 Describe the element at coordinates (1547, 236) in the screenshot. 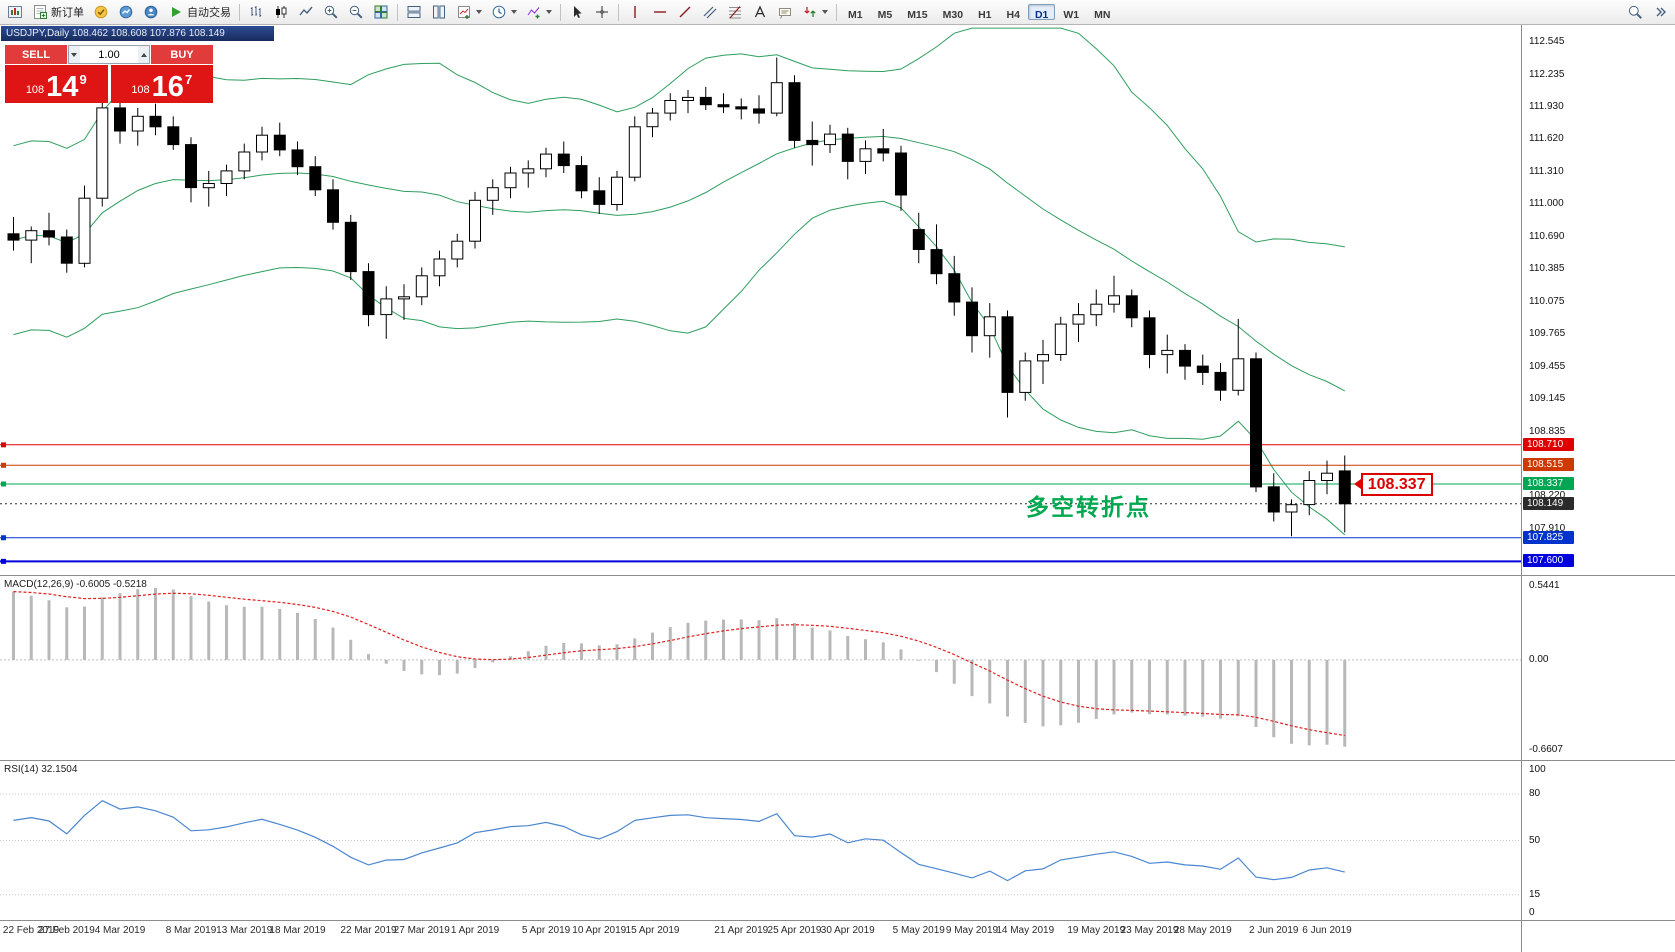

I see `price-axis-tick: 110.690` at that location.